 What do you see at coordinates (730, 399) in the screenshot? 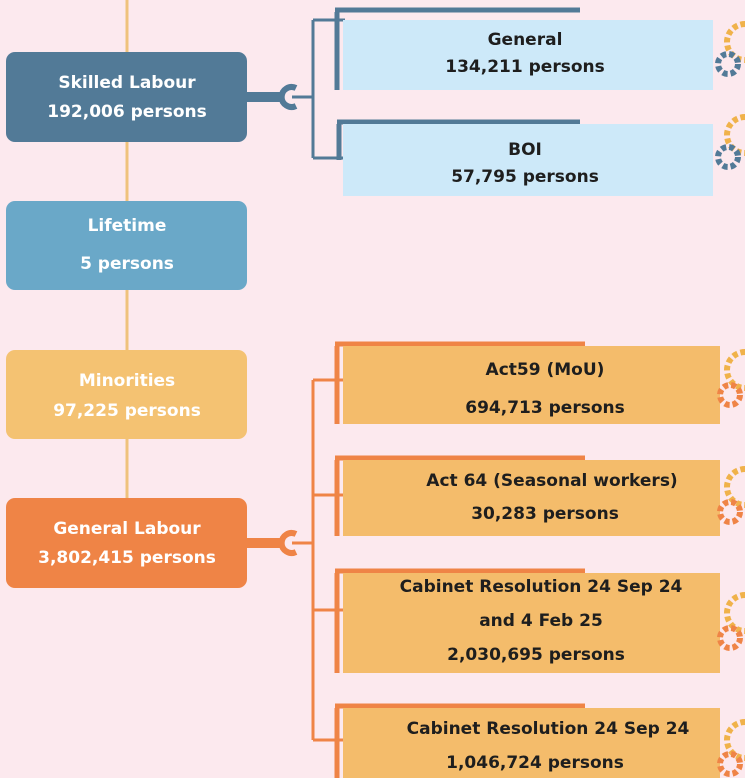
I see `gear-icons` at bounding box center [730, 399].